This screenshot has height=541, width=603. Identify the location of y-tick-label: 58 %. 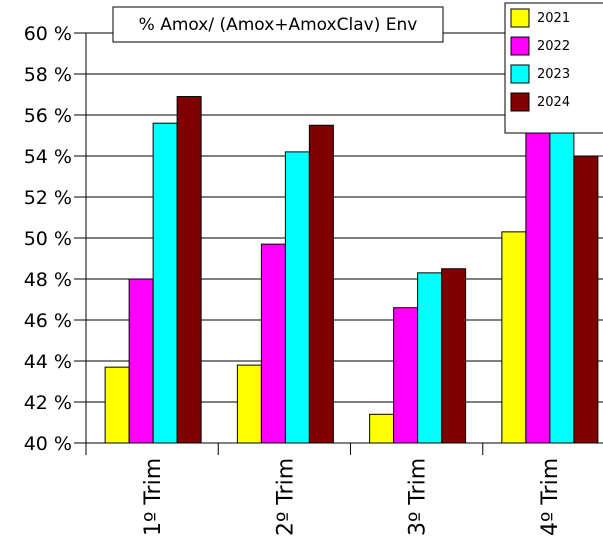
(48, 75).